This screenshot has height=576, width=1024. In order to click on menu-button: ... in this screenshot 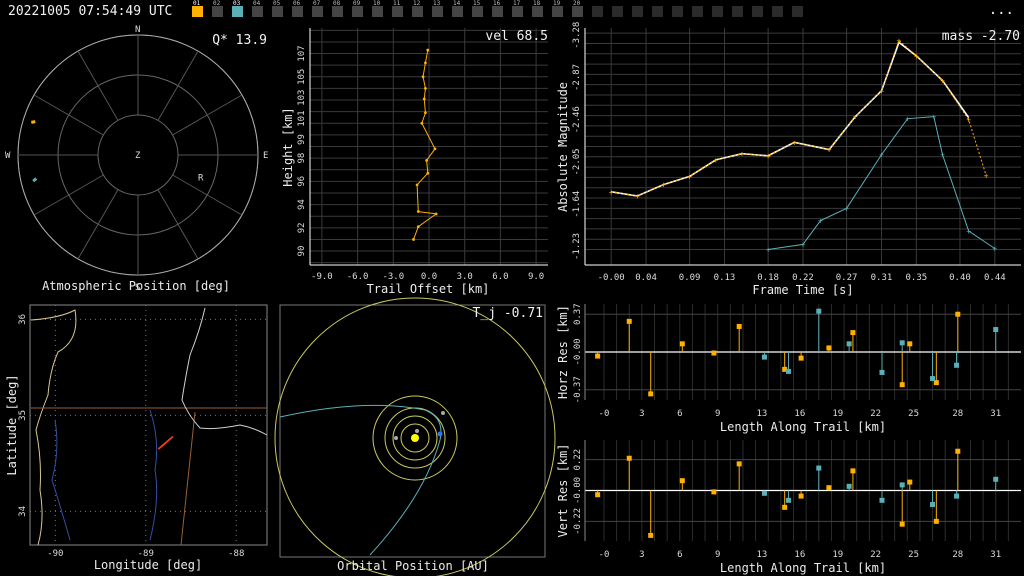, I will do `click(1001, 10)`.